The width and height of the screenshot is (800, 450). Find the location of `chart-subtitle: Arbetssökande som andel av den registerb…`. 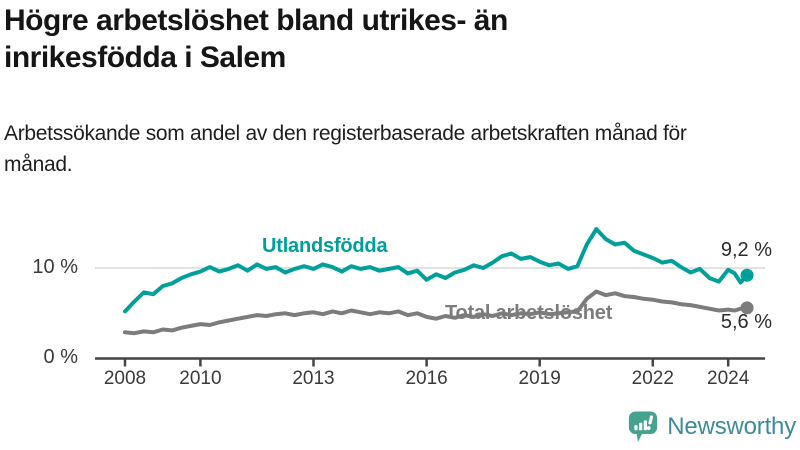

chart-subtitle: Arbetssökande som andel av den registerb… is located at coordinates (345, 149).